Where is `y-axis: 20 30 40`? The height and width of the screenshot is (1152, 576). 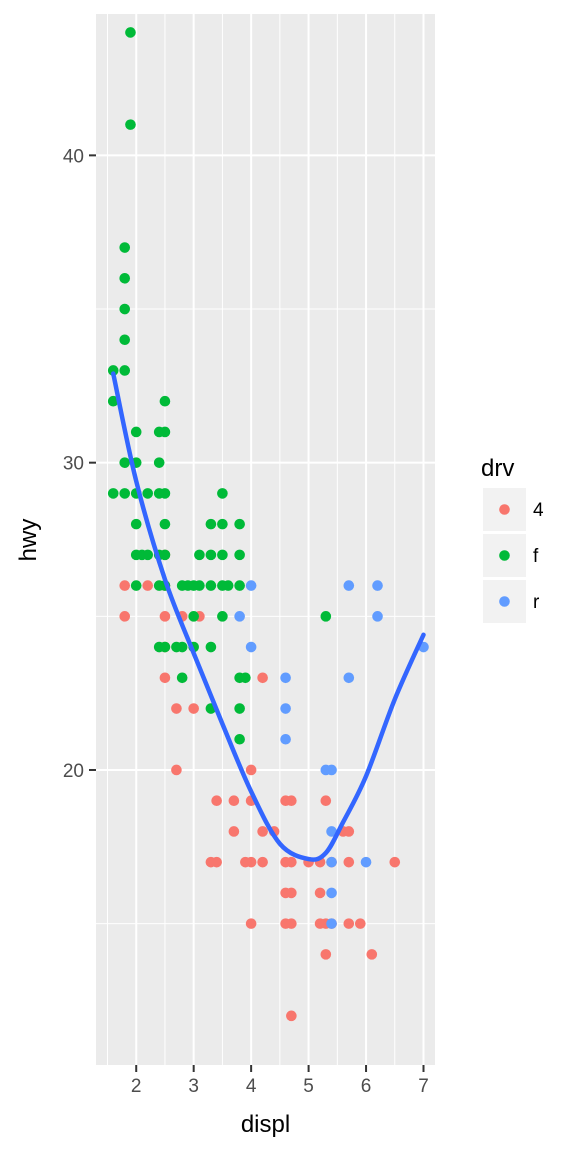
y-axis: 20 30 40 is located at coordinates (79, 464).